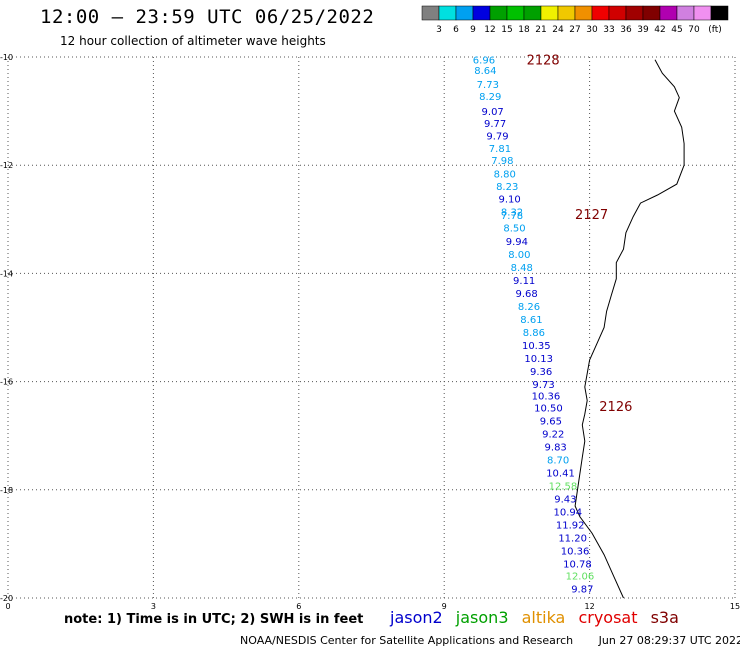 Image resolution: width=740 pixels, height=650 pixels. Describe the element at coordinates (543, 61) in the screenshot. I see `track-number-label: 2128` at that location.